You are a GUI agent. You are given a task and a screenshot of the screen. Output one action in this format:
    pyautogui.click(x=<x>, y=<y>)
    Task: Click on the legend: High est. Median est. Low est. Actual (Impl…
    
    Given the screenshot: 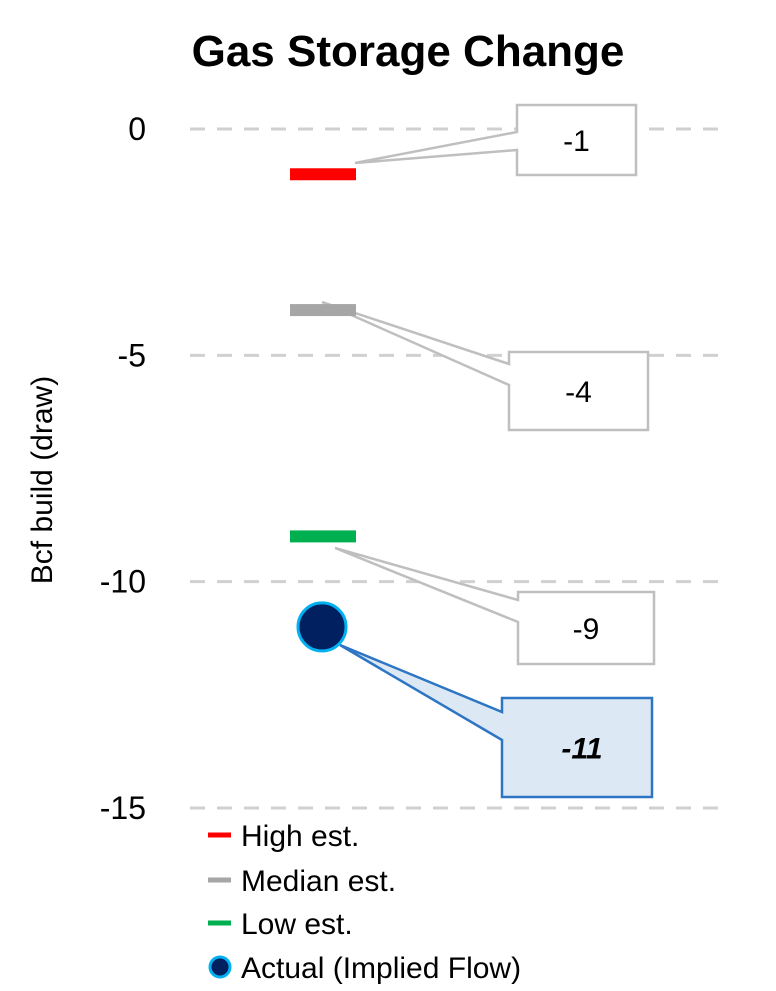 What is the action you would take?
    pyautogui.click(x=364, y=902)
    